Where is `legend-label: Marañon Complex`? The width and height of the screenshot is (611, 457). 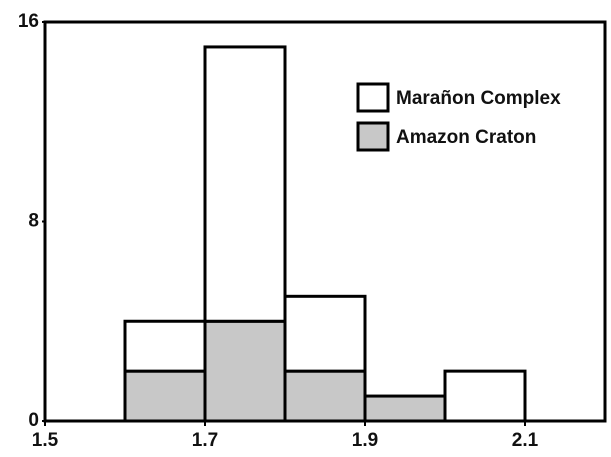
legend-label: Marañon Complex is located at coordinates (478, 98).